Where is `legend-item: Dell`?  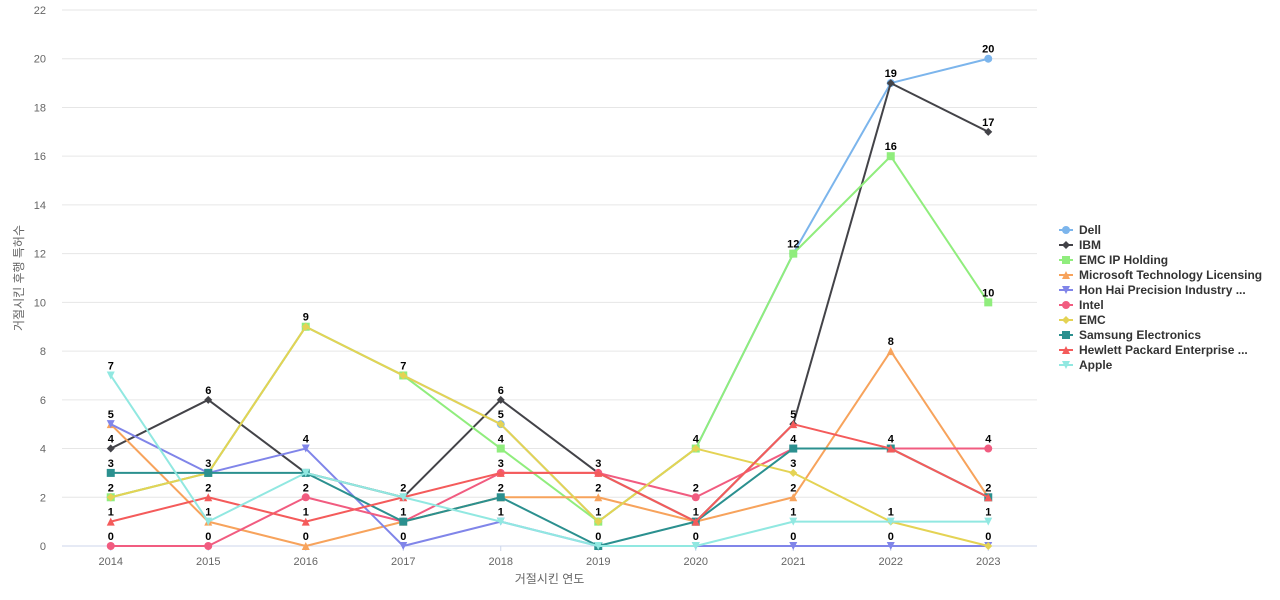
legend-item: Dell is located at coordinates (1080, 230).